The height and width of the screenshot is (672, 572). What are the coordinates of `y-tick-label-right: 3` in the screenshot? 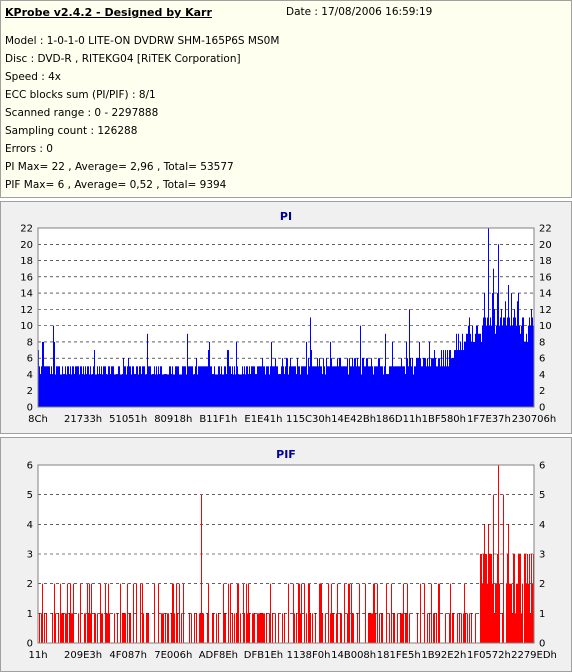 It's located at (542, 555).